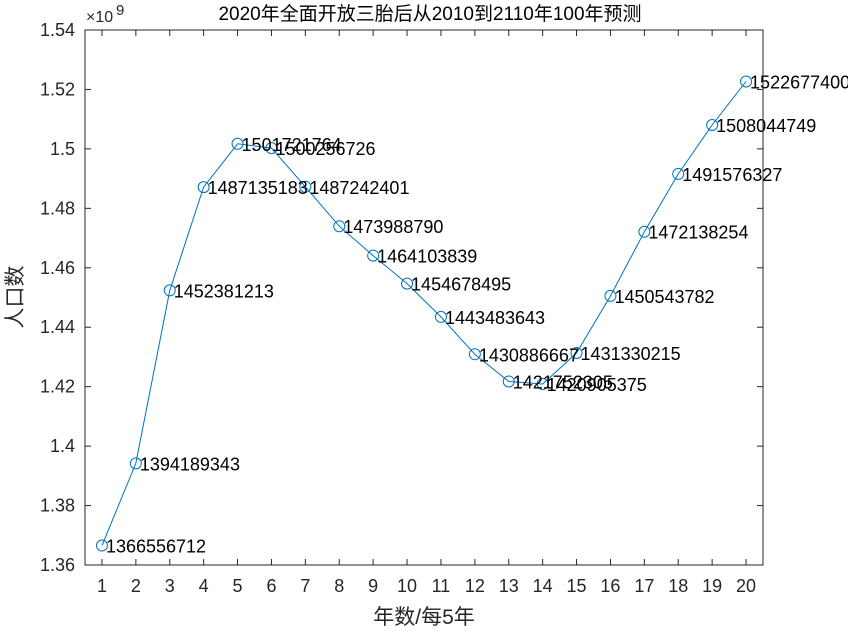  I want to click on y-tick-label: 1.48, so click(57, 208).